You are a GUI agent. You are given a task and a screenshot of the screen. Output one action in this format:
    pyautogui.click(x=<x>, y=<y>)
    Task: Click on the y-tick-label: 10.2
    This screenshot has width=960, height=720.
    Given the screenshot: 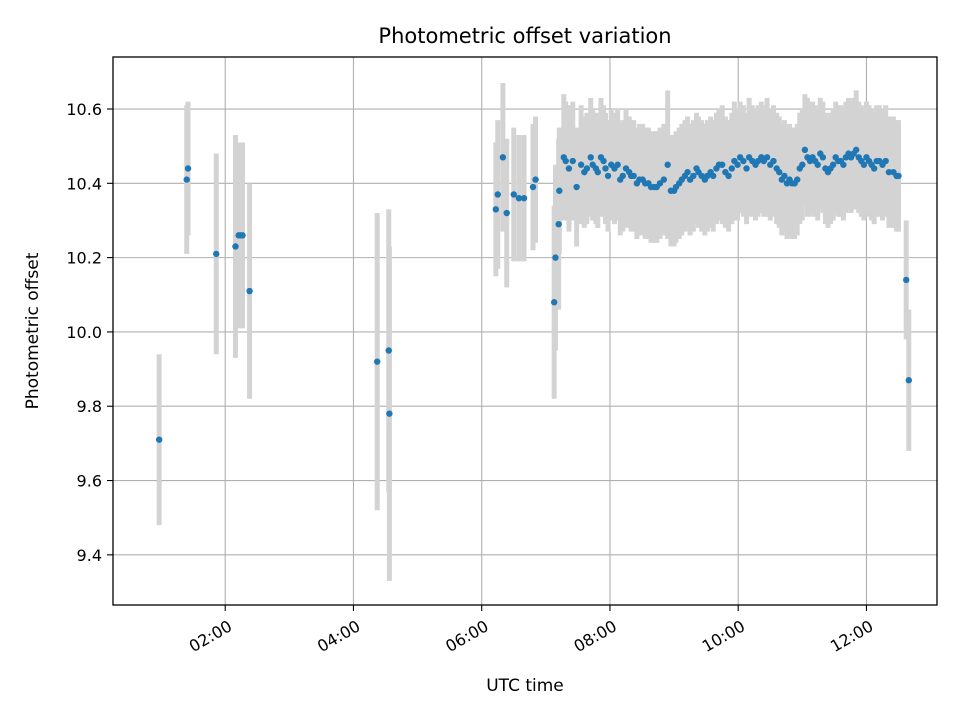 What is the action you would take?
    pyautogui.click(x=84, y=258)
    